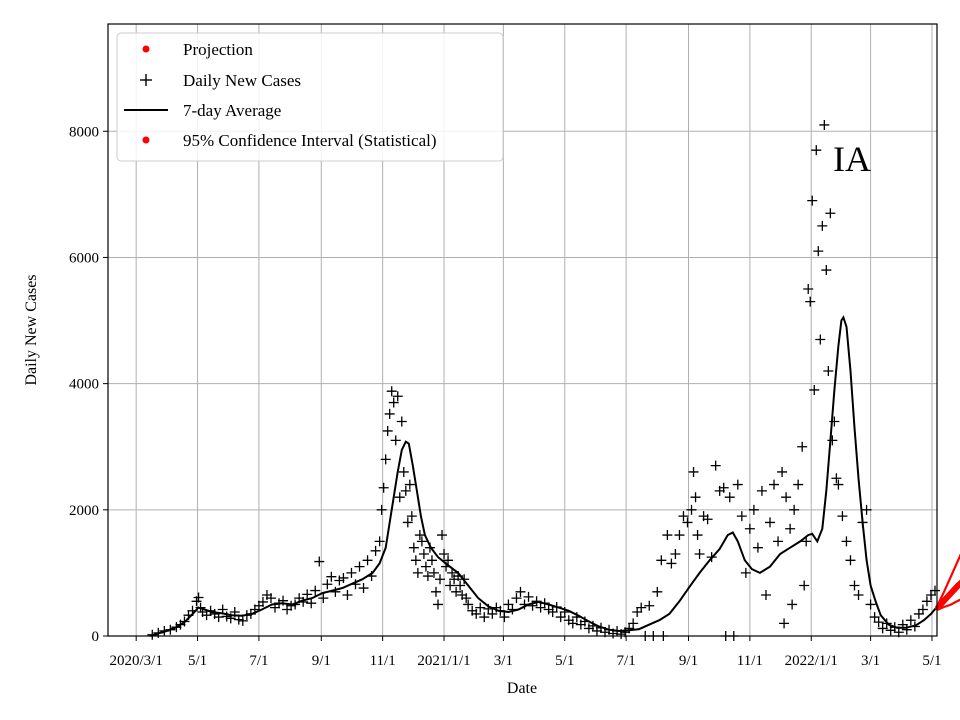 This screenshot has height=720, width=960. I want to click on confidence-interval-series, so click(948, 582).